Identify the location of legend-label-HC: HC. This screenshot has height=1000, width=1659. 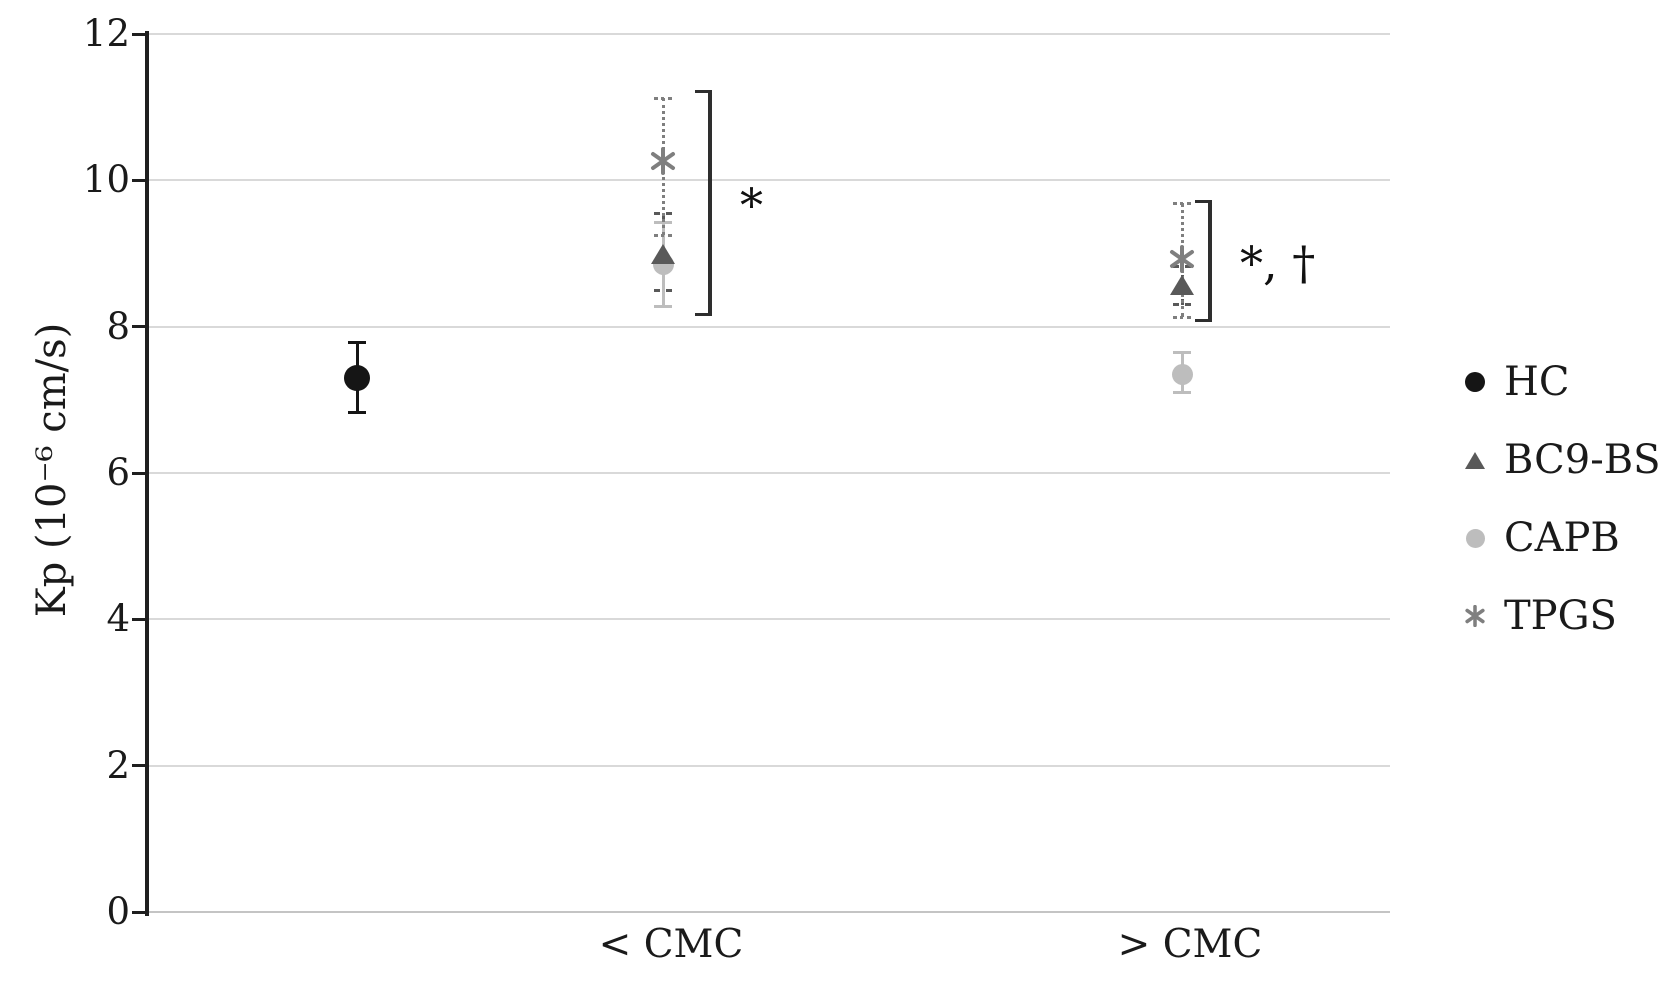
(1537, 382).